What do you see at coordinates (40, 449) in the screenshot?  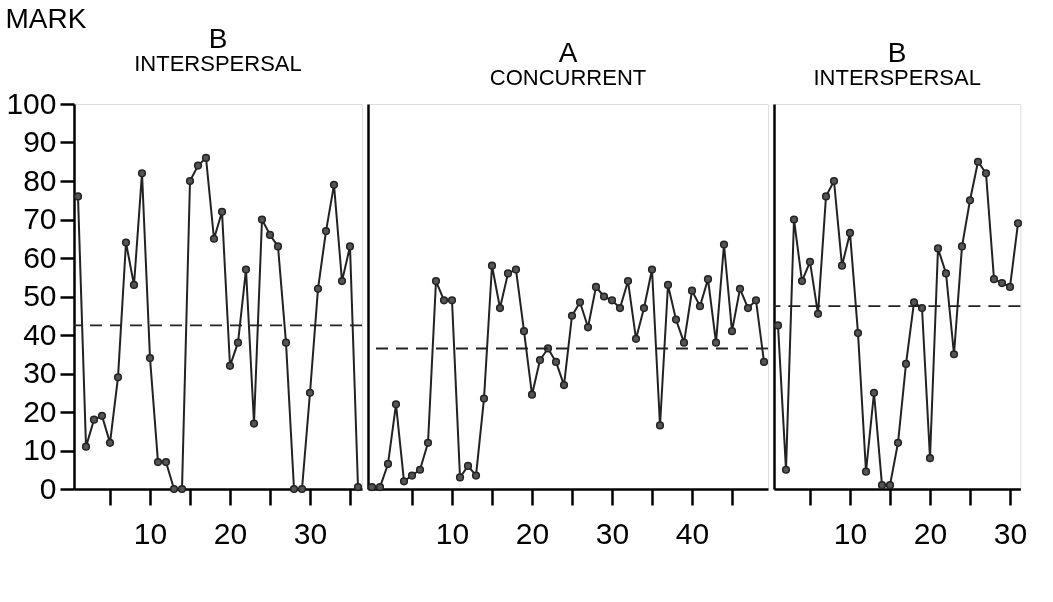 I see `y-tick-label: 10` at bounding box center [40, 449].